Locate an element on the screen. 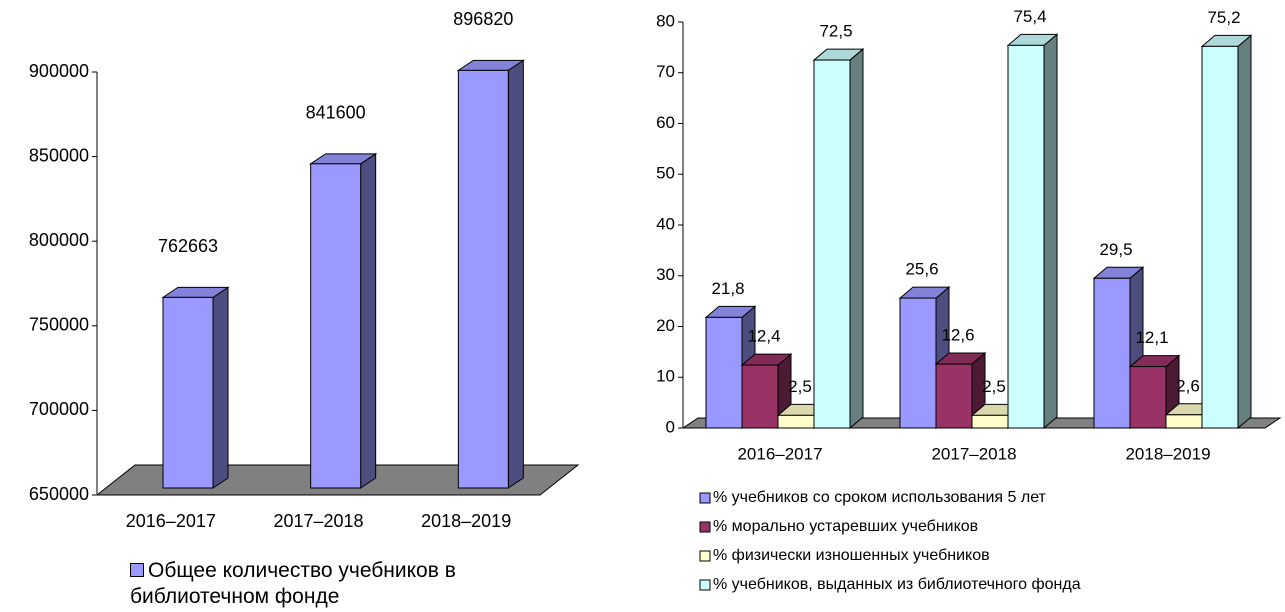 This screenshot has width=1285, height=612. y-tick-label: 10 is located at coordinates (665, 376).